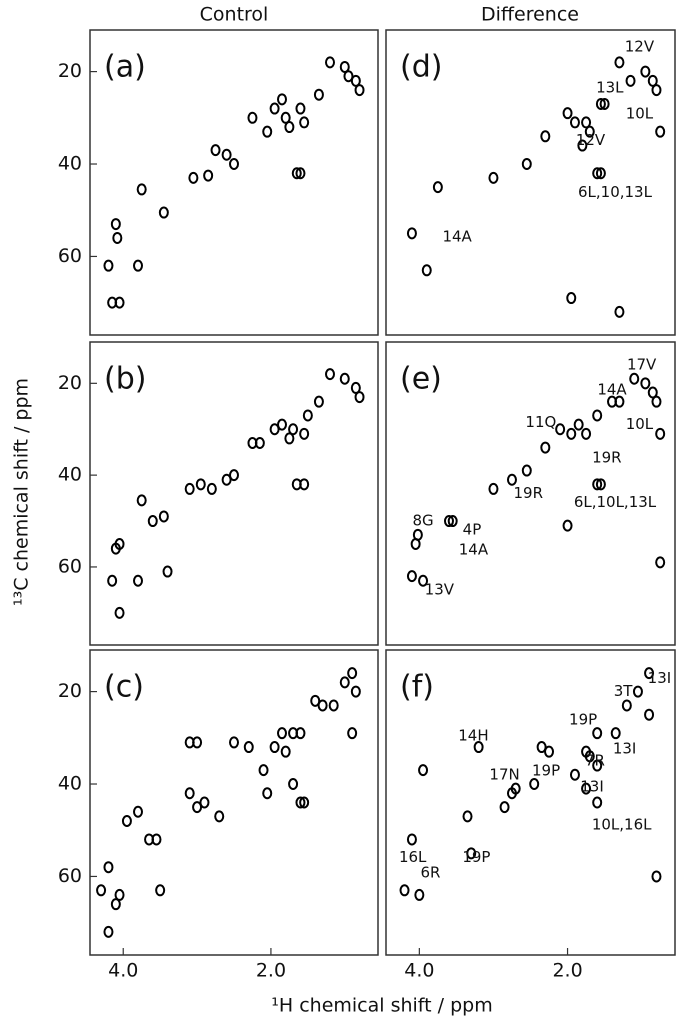 The height and width of the screenshot is (1026, 680). I want to click on y-tick-label: 60, so click(70, 256).